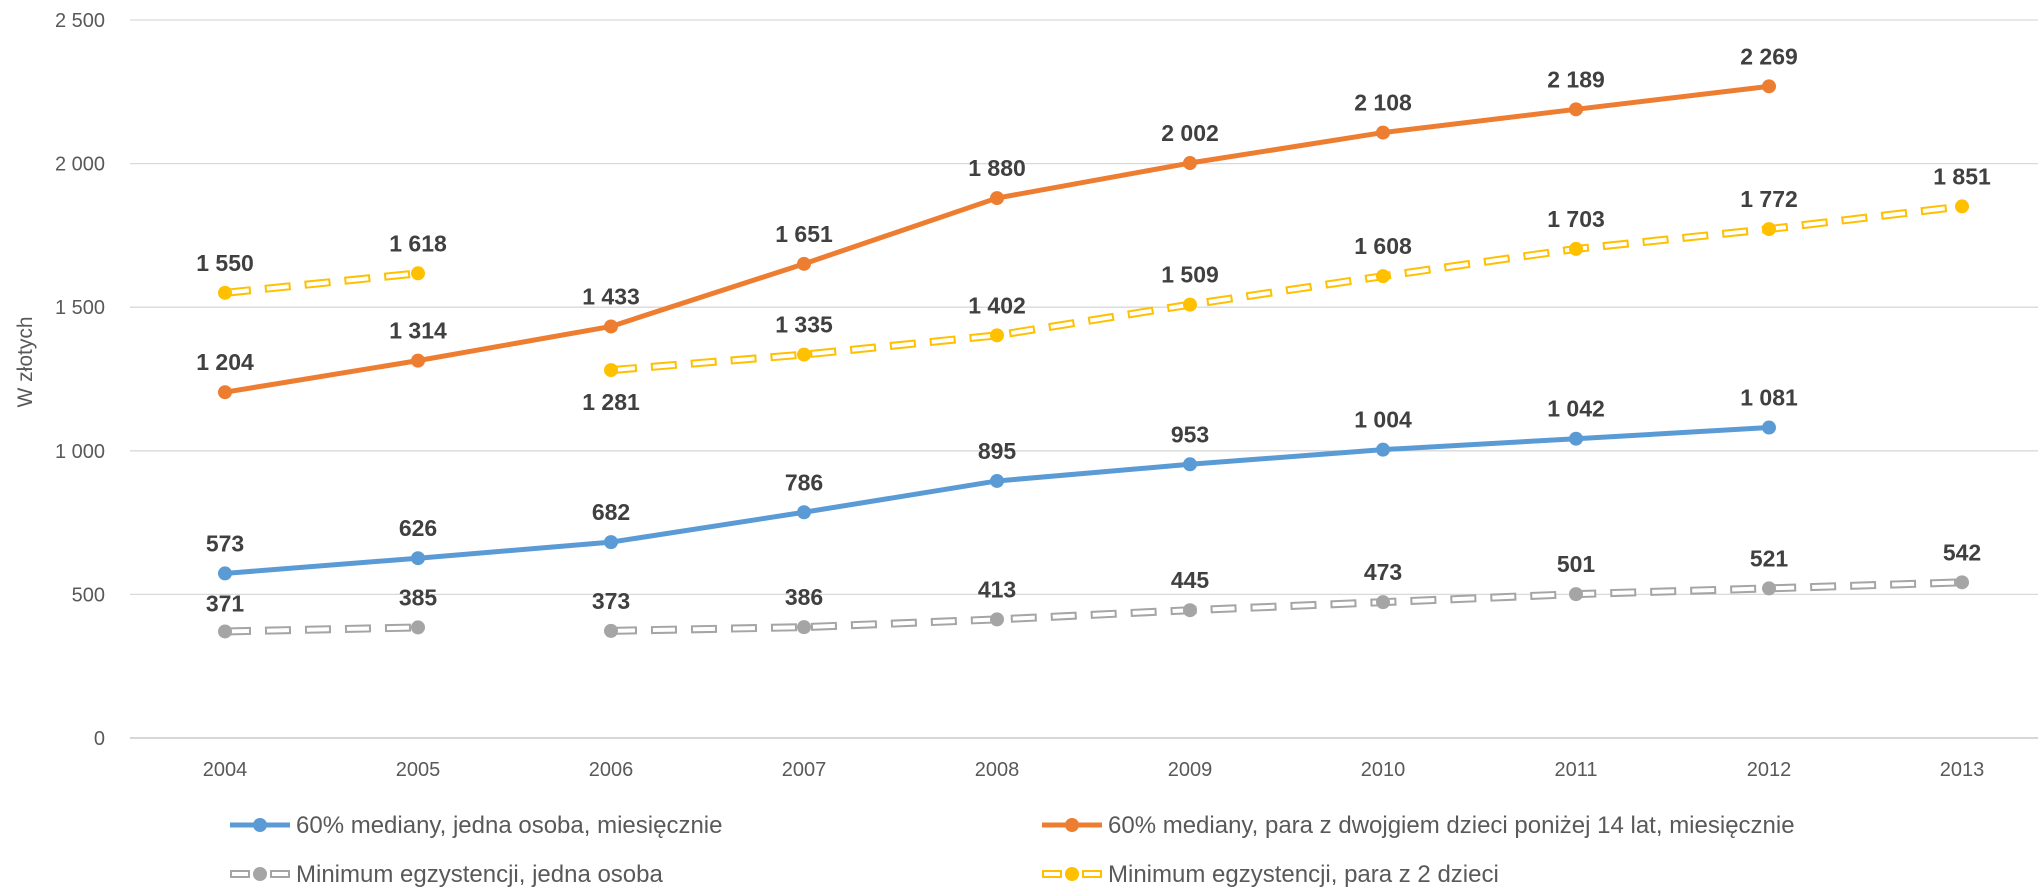 Image resolution: width=2038 pixels, height=888 pixels. What do you see at coordinates (1576, 79) in the screenshot?
I see `data-label: 2 189` at bounding box center [1576, 79].